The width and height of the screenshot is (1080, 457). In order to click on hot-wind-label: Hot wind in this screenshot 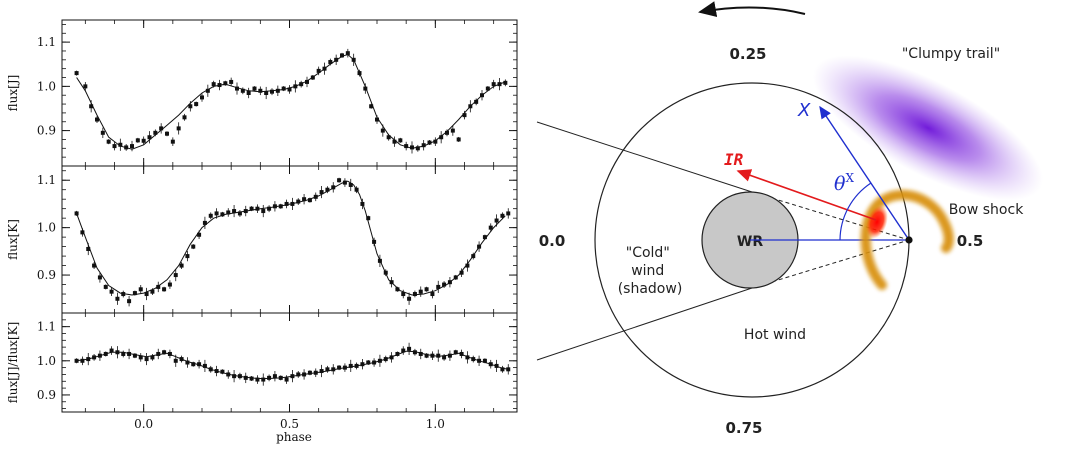, I will do `click(775, 335)`.